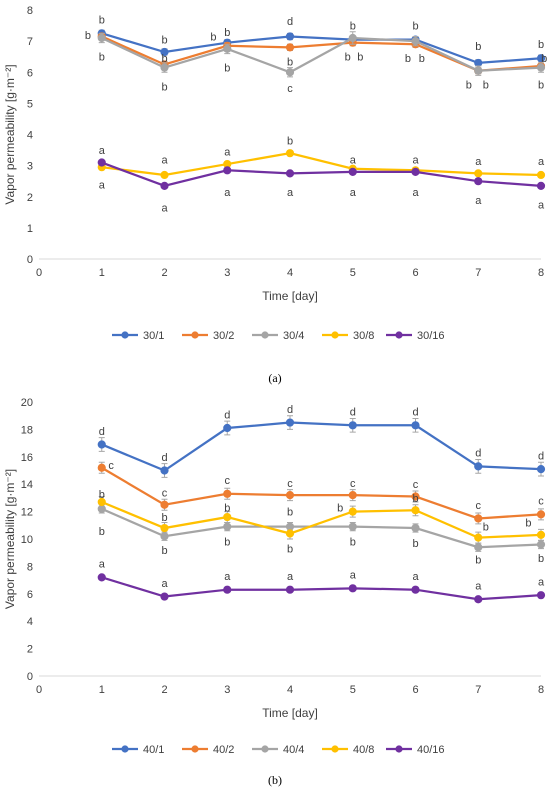  I want to click on legend-label: 40/8, so click(363, 750).